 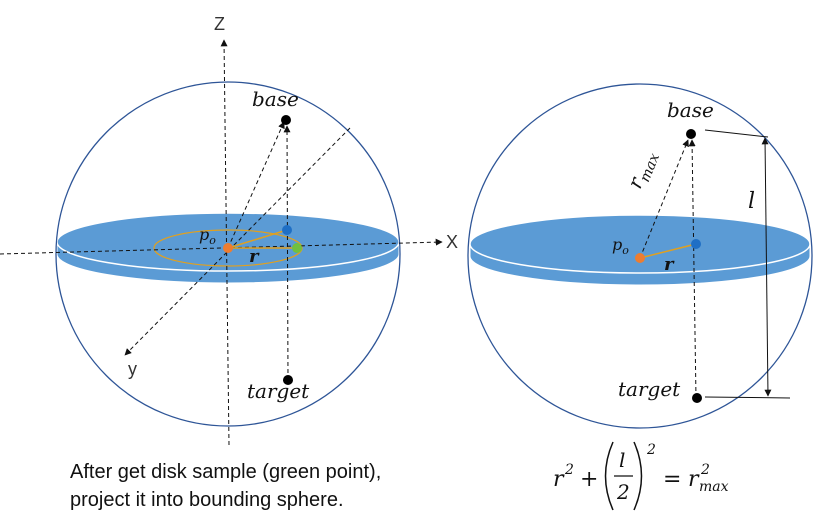 What do you see at coordinates (212, 240) in the screenshot?
I see `left-origin-label-sub: o` at bounding box center [212, 240].